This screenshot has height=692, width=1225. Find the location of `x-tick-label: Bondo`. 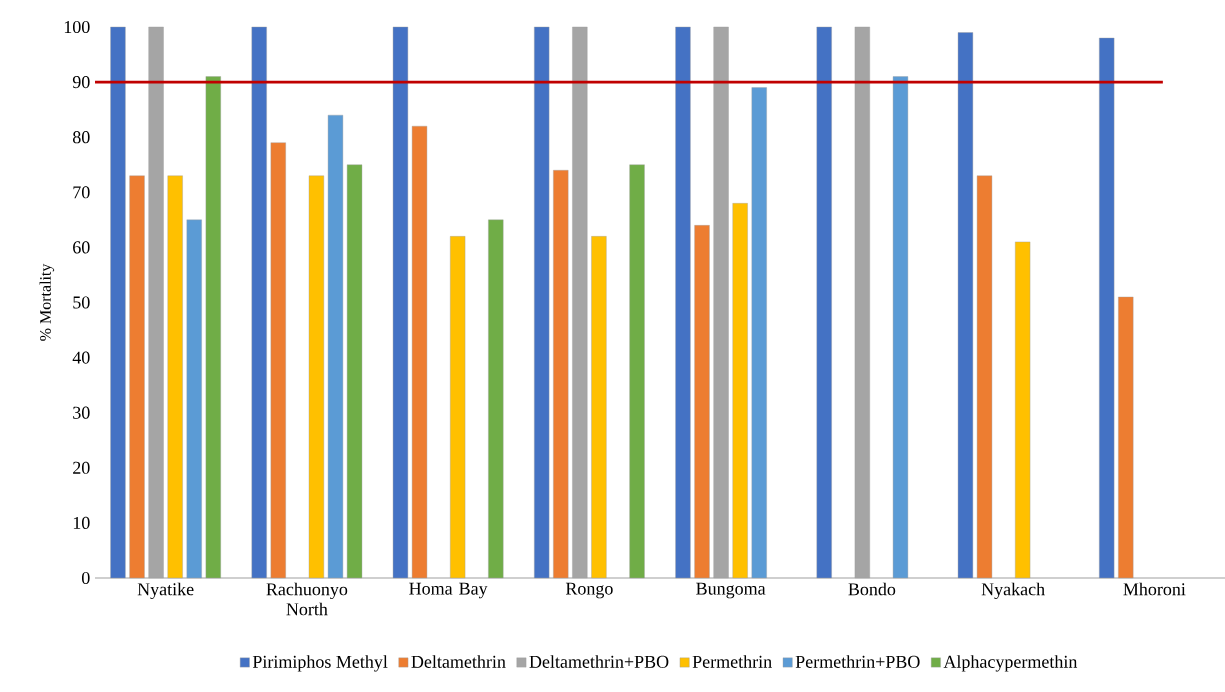

x-tick-label: Bondo is located at coordinates (872, 589).